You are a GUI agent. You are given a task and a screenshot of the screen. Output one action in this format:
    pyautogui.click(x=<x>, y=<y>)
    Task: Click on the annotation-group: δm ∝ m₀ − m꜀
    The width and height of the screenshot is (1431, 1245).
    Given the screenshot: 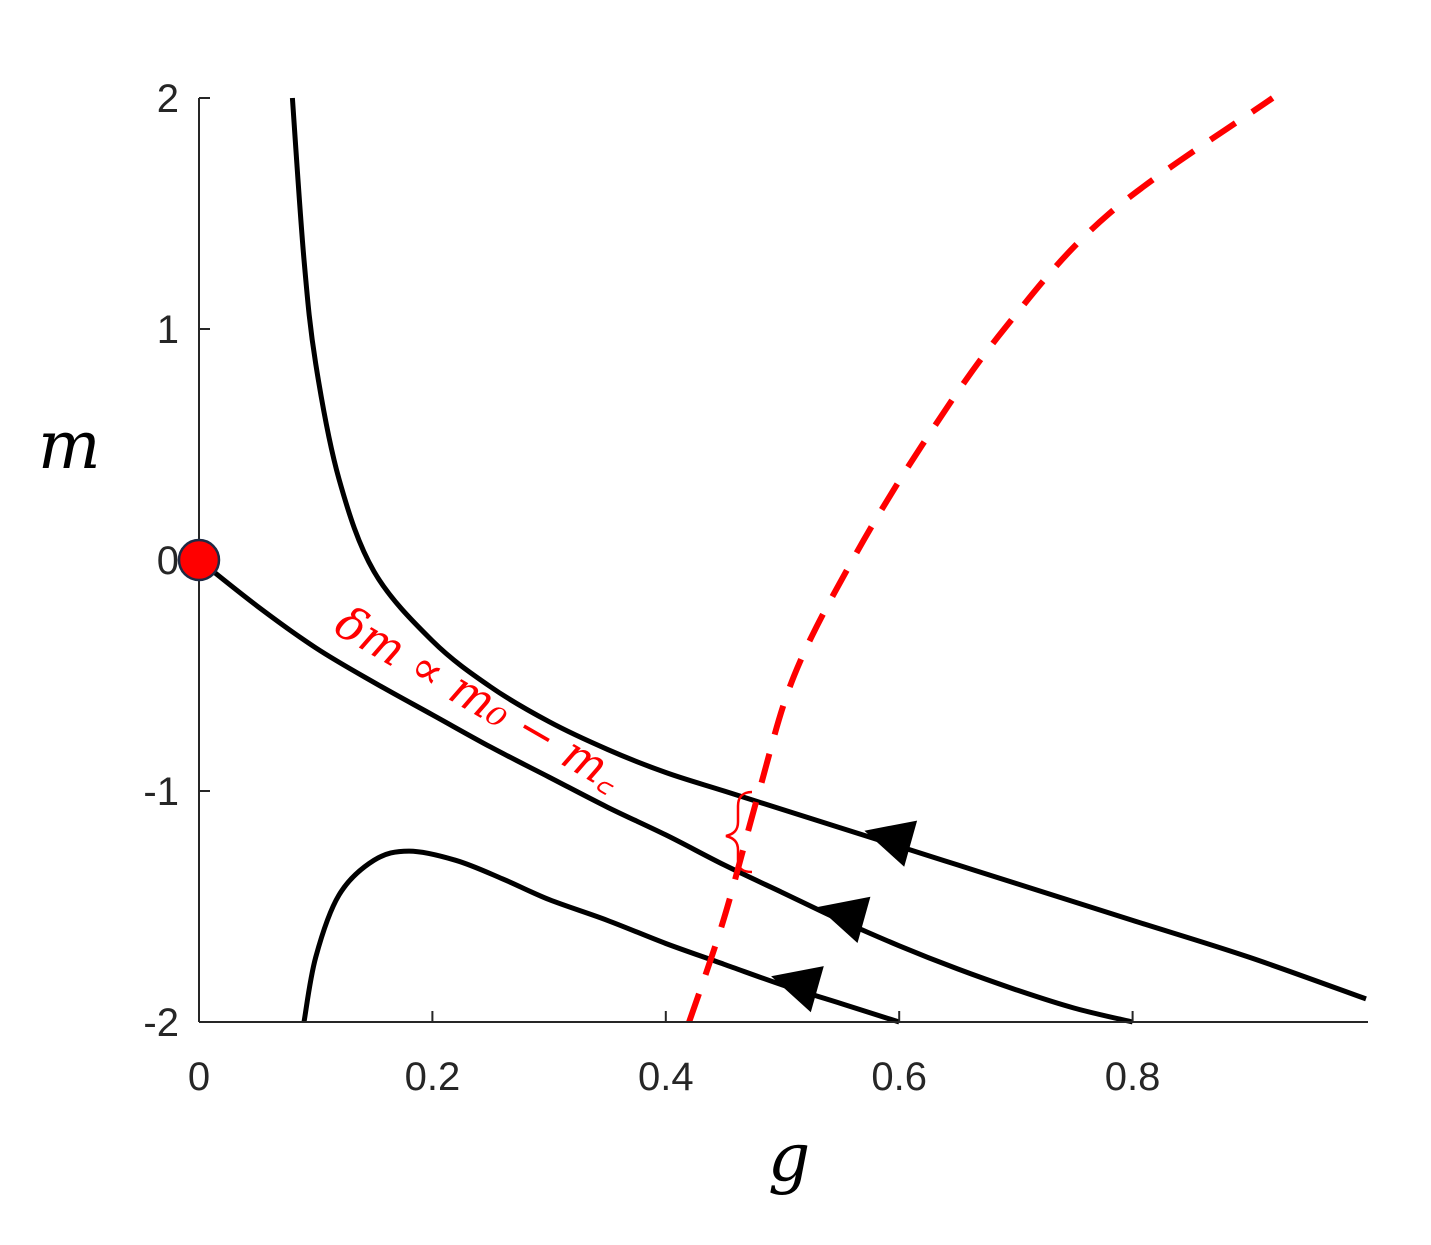 What is the action you would take?
    pyautogui.click(x=540, y=734)
    